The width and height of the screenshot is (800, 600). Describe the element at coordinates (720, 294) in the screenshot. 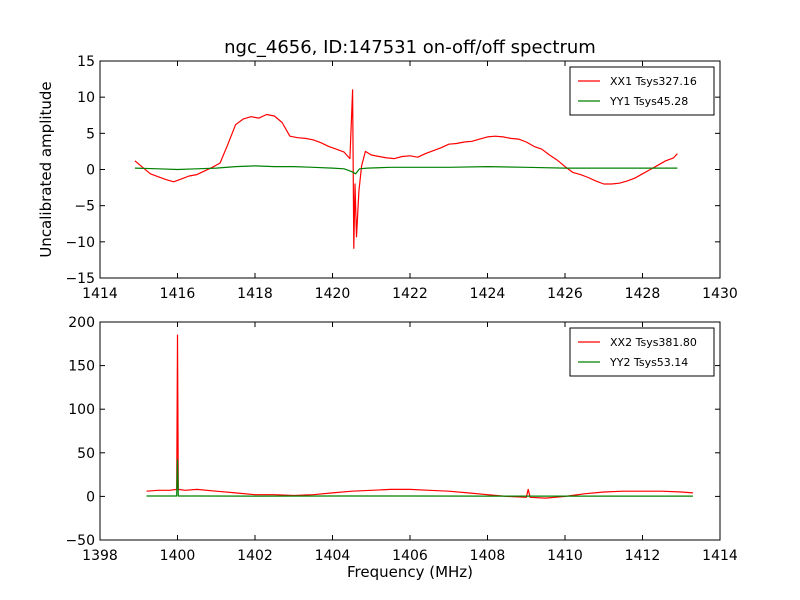

I see `x-tick-label: 1430` at that location.